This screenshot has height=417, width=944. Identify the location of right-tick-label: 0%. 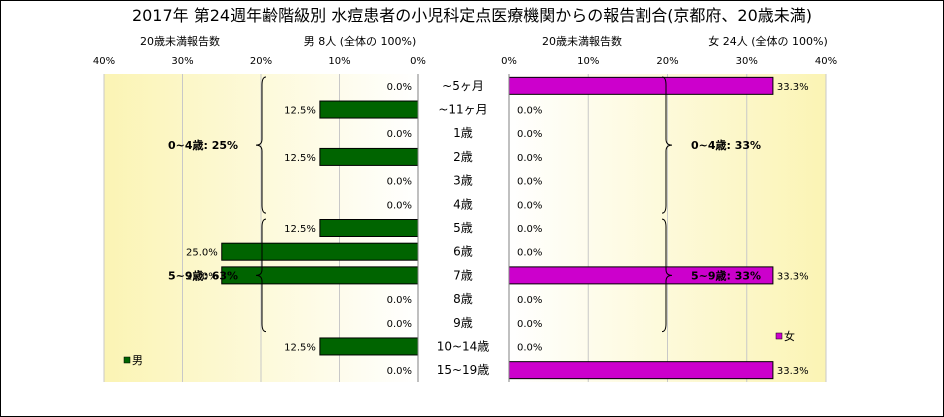
(509, 61).